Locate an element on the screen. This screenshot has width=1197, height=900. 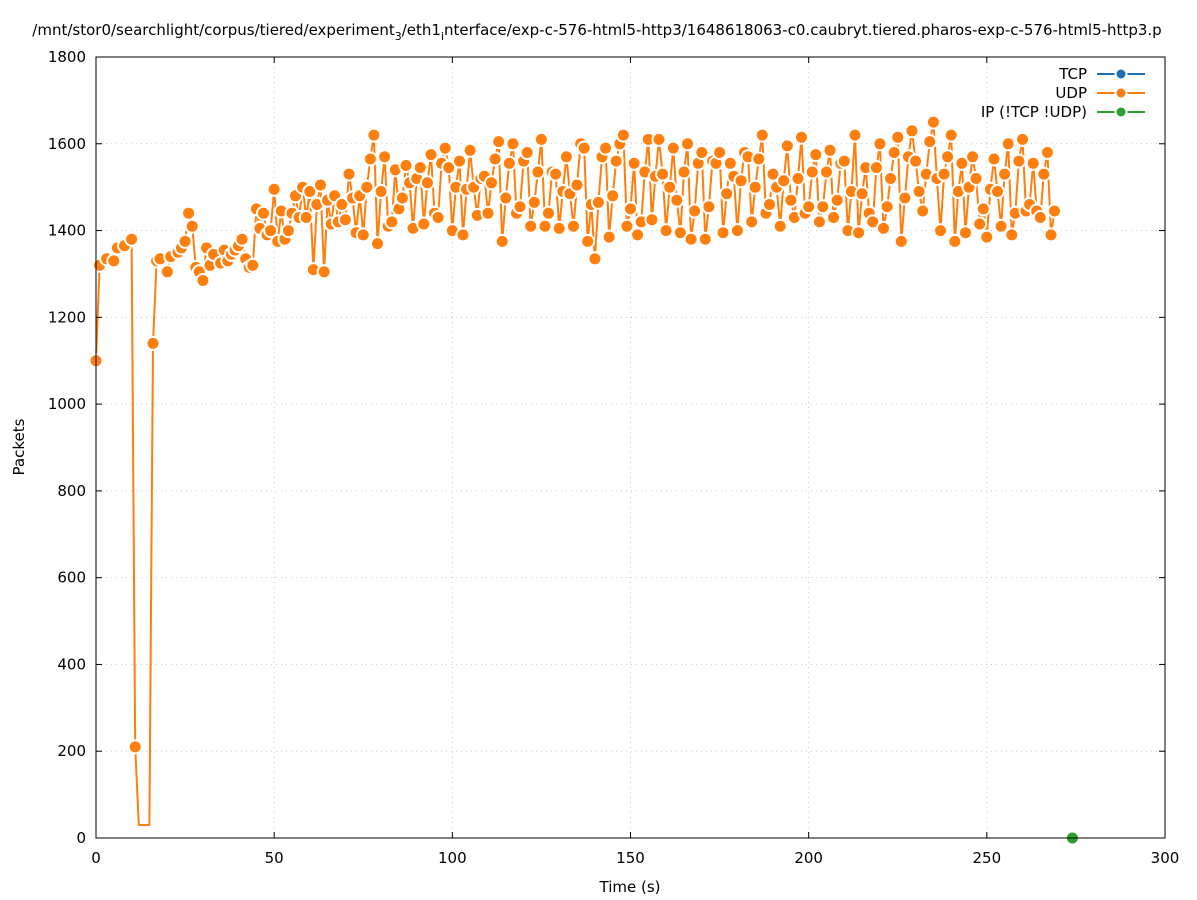
y-tick-label: 1600 is located at coordinates (67, 144).